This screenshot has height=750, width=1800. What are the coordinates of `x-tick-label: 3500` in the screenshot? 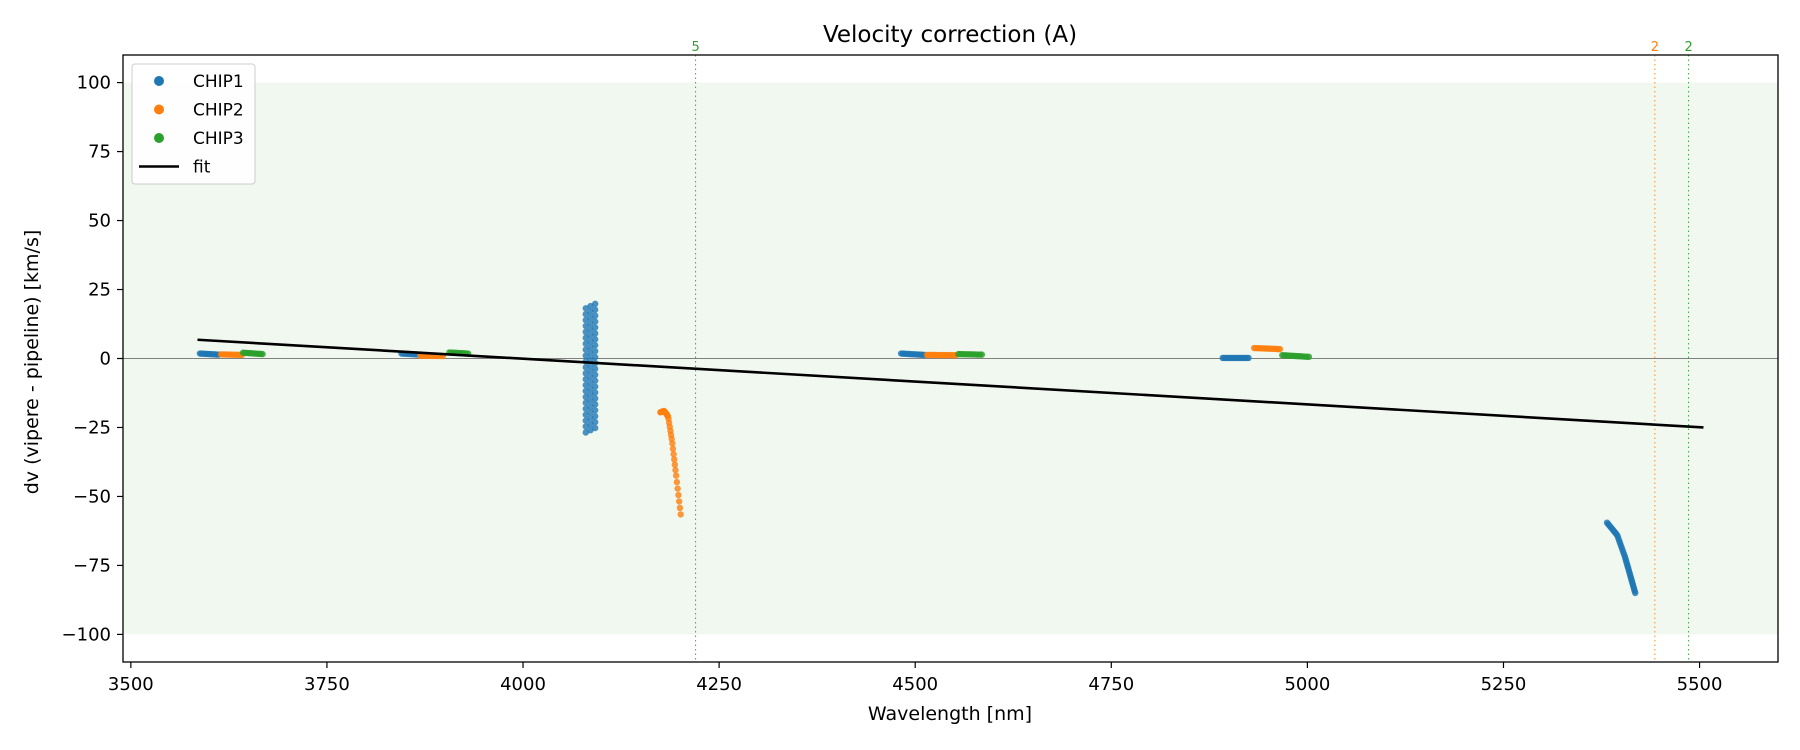 It's located at (131, 684).